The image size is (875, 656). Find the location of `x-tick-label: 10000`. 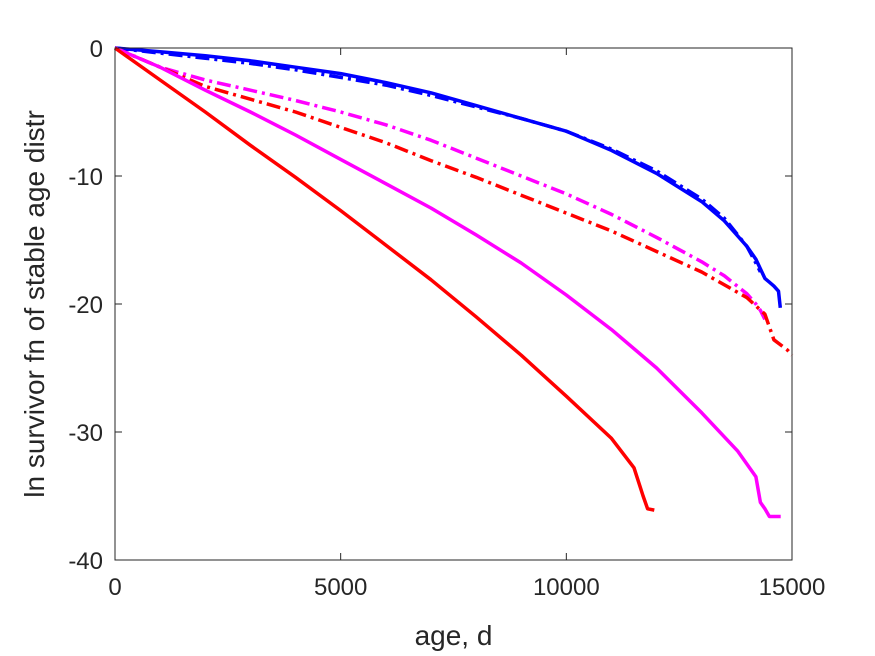

x-tick-label: 10000 is located at coordinates (566, 587).